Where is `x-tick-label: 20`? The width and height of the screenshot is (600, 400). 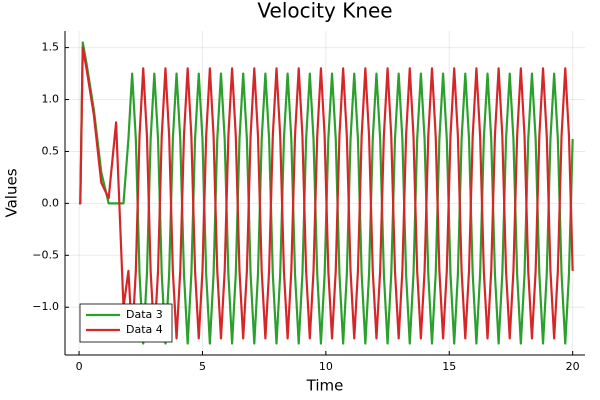 x-tick-label: 20 is located at coordinates (573, 366).